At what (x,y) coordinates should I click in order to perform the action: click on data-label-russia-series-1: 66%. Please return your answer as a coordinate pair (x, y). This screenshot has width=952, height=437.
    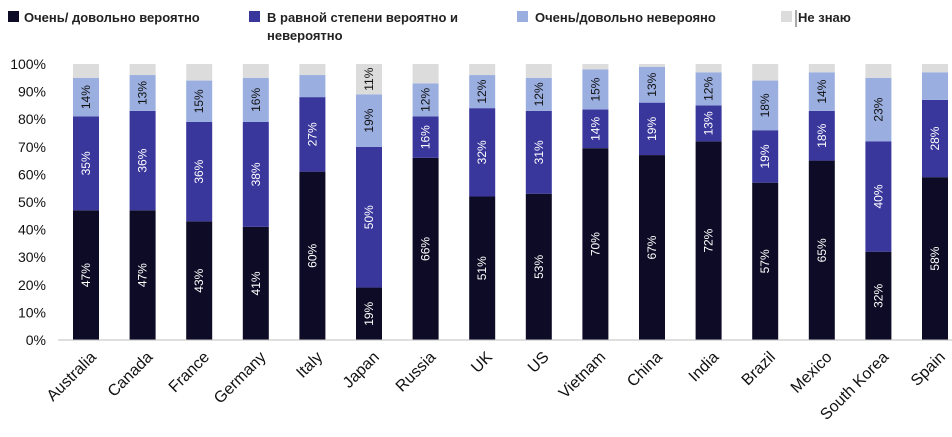
    Looking at the image, I should click on (426, 249).